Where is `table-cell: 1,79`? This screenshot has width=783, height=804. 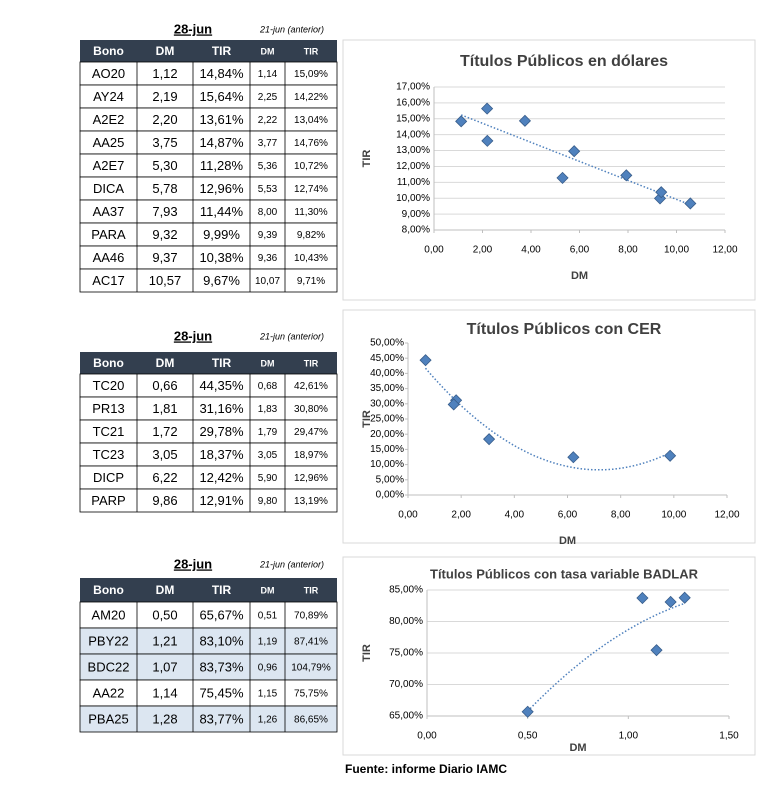
table-cell: 1,79 is located at coordinates (268, 432).